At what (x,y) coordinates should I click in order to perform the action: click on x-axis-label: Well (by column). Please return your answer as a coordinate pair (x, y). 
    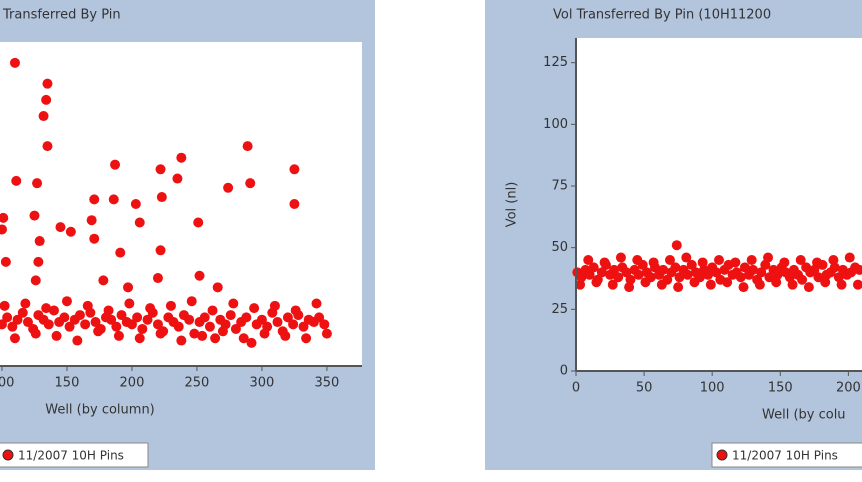
    Looking at the image, I should click on (100, 410).